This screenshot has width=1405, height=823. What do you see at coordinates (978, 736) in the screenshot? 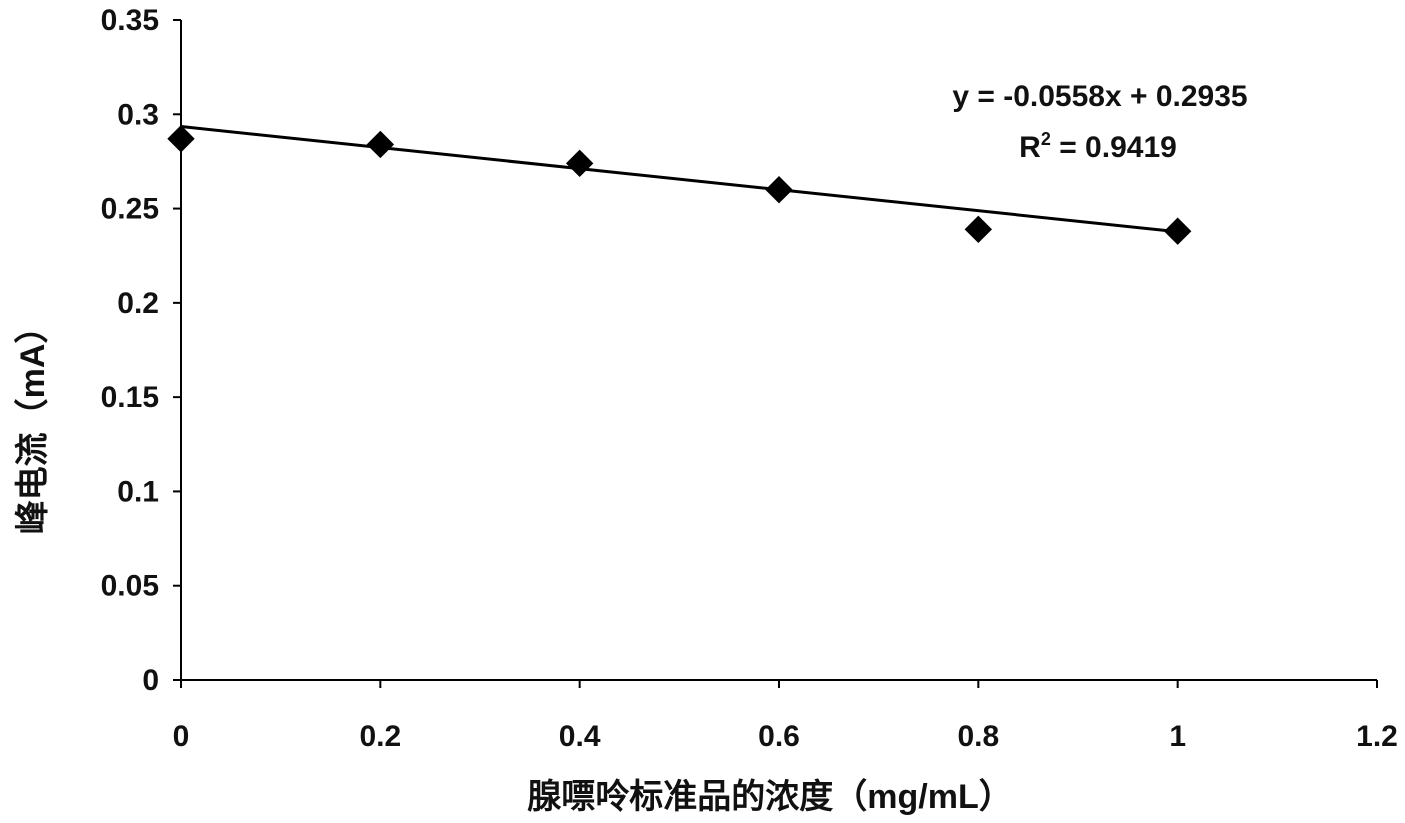
I see `x-tick-label: 0.8` at bounding box center [978, 736].